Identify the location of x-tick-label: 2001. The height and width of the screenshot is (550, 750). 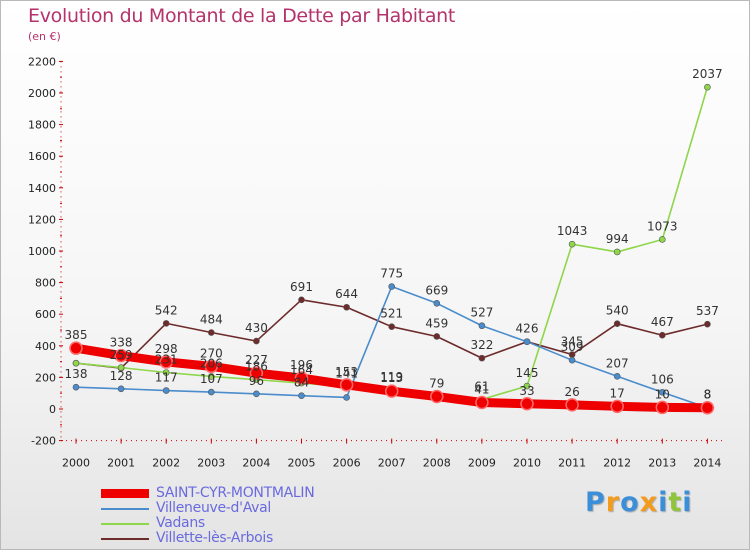
(121, 463).